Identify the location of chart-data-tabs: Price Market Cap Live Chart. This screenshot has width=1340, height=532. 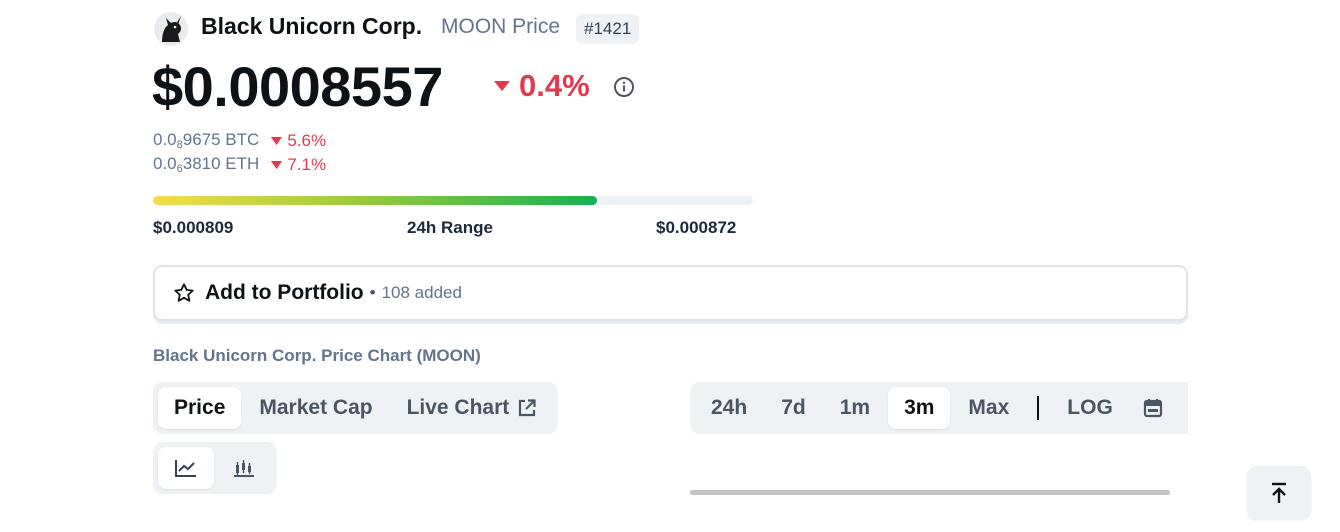
(356, 408).